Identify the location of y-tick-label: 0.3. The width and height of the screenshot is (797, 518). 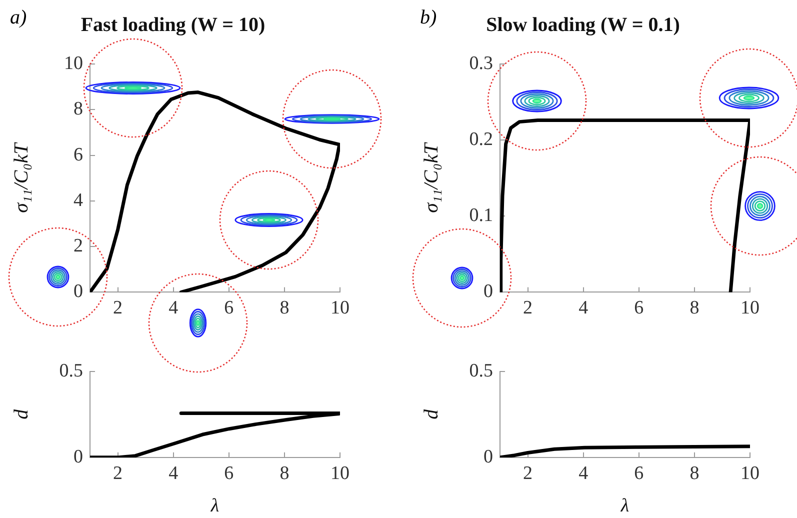
(481, 63).